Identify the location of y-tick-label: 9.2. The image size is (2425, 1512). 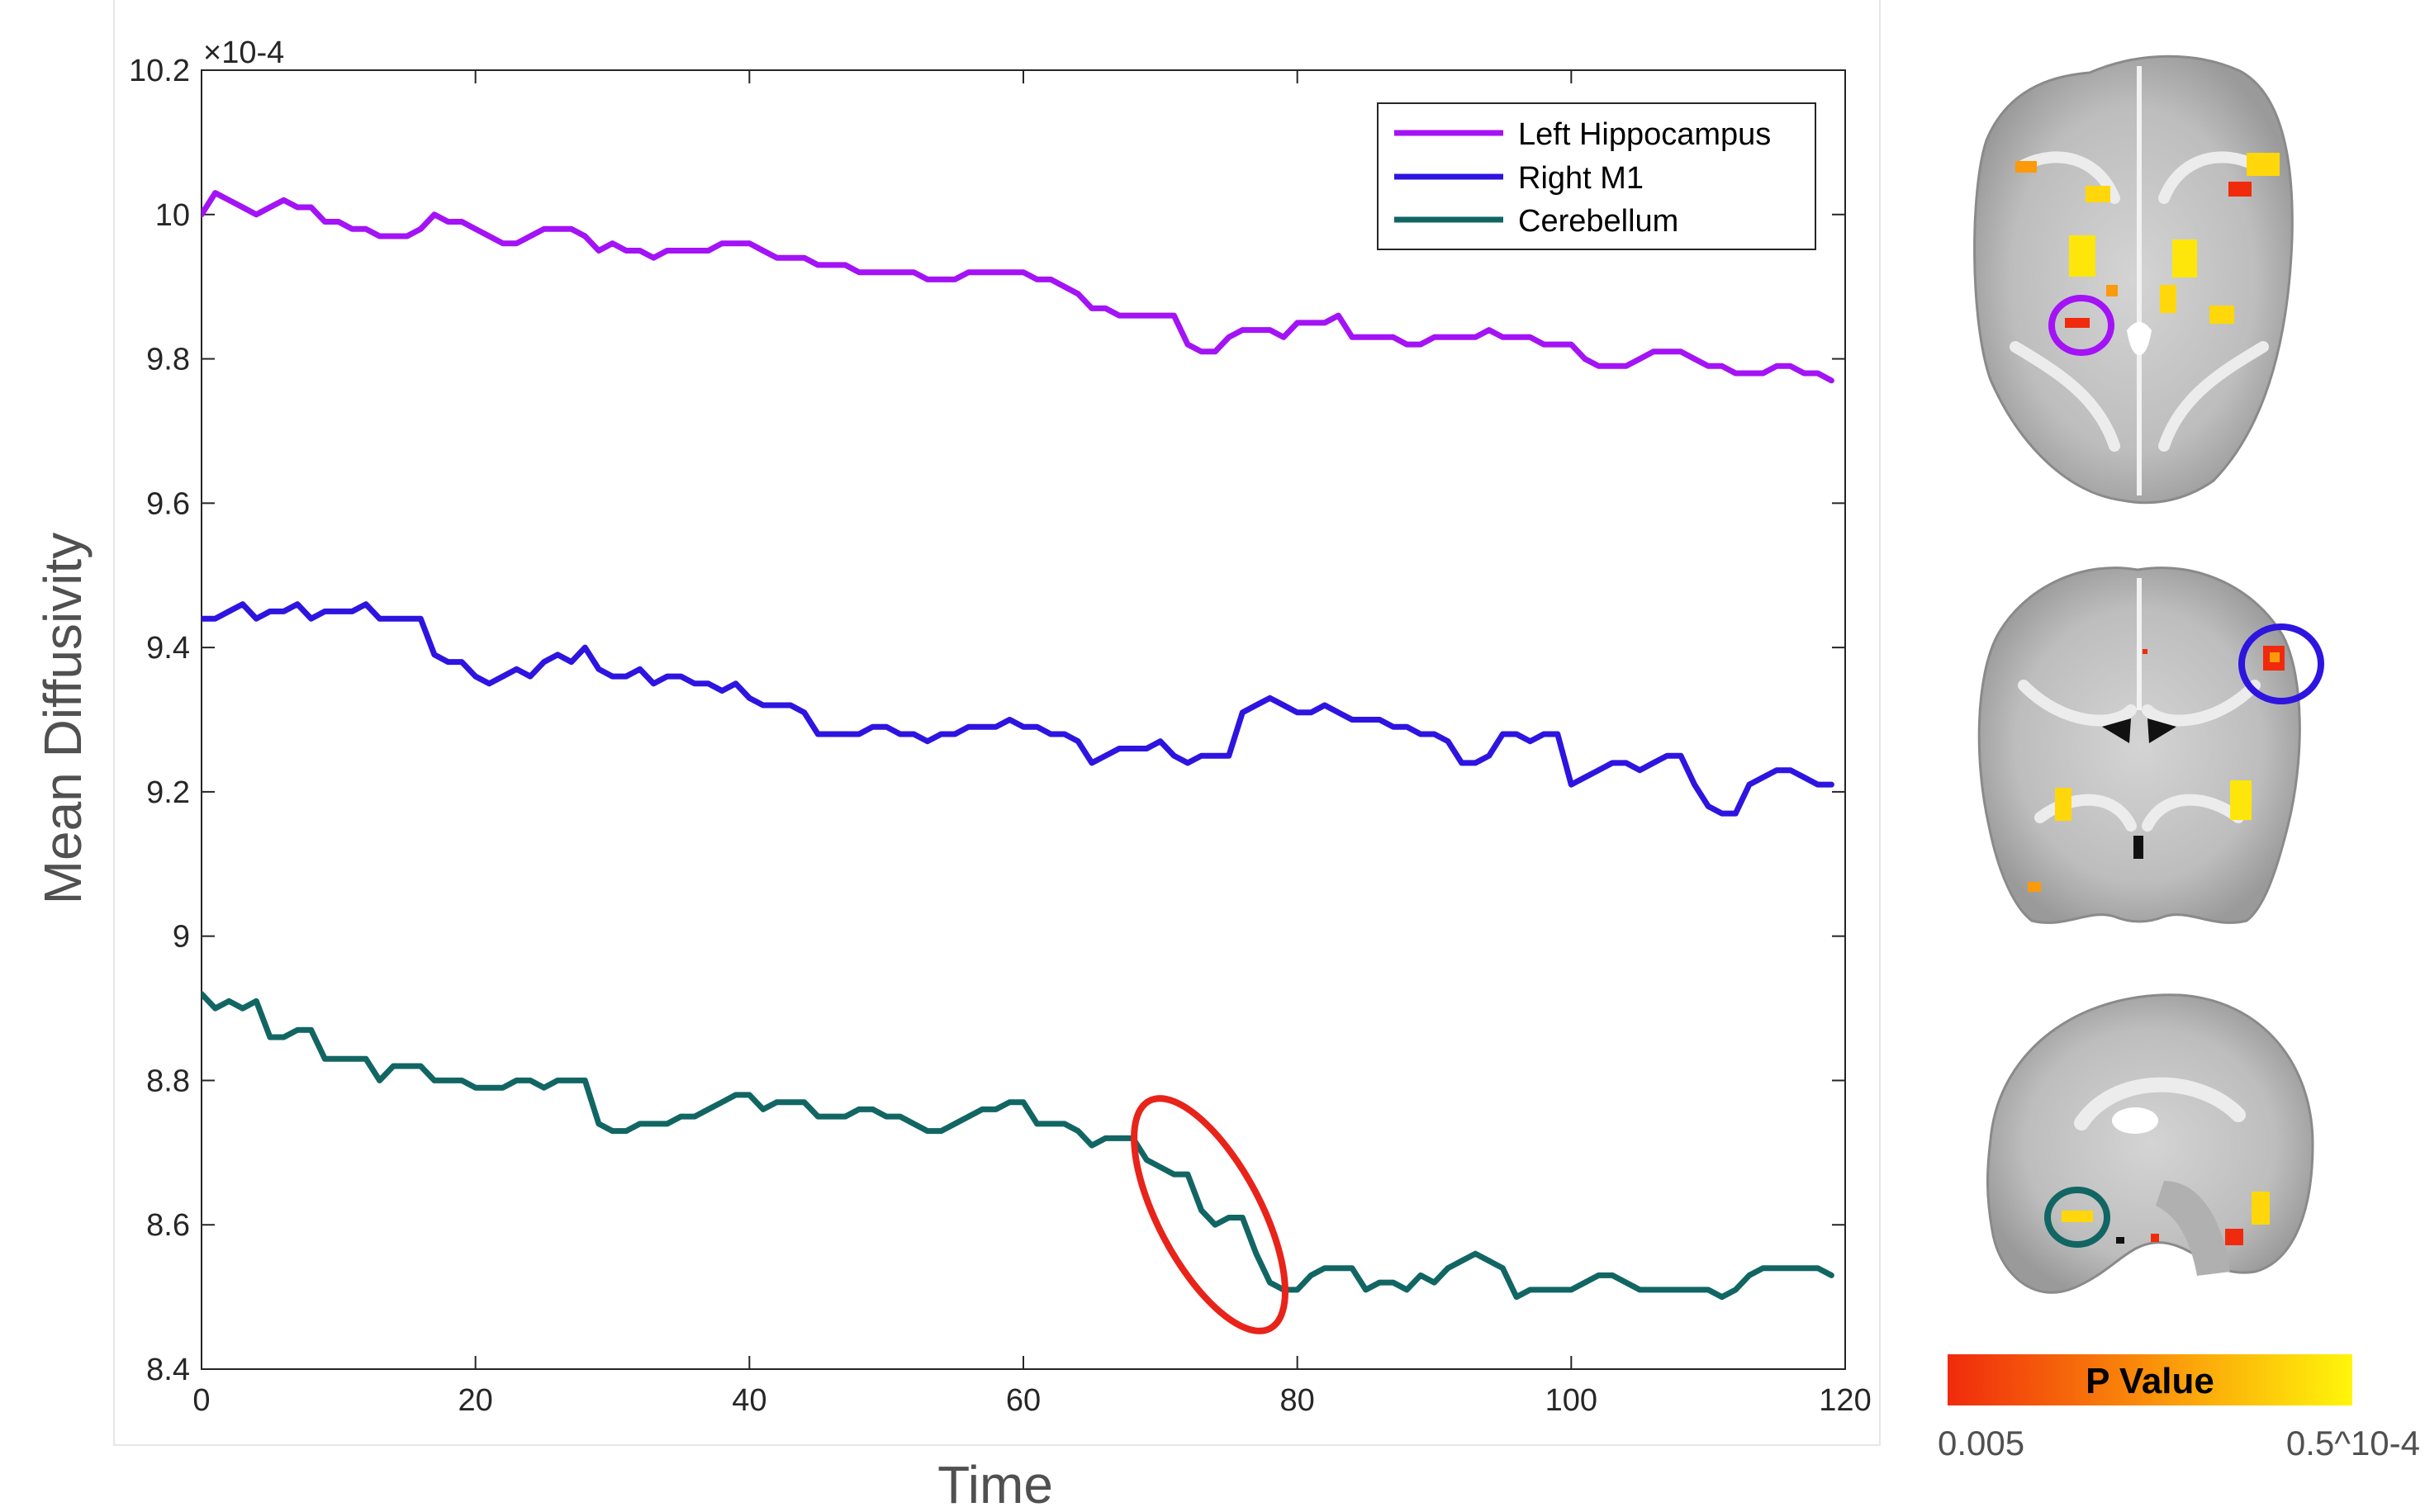
(168, 792).